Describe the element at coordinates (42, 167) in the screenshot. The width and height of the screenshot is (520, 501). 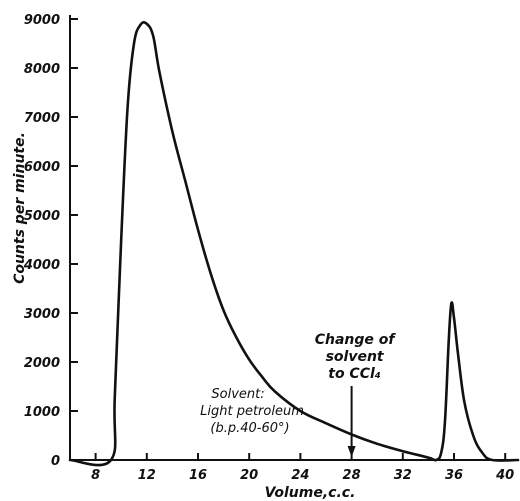
I see `y-tick-label: 6000` at that location.